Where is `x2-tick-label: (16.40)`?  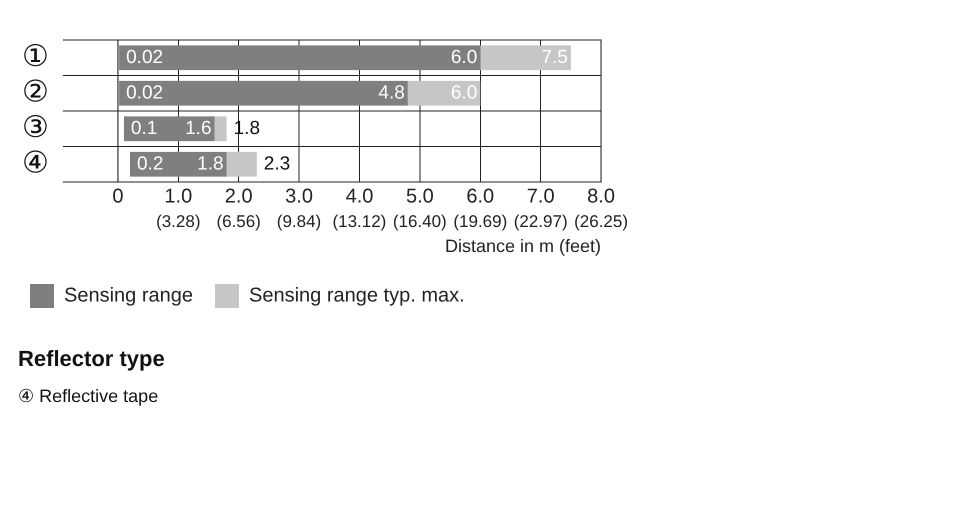
x2-tick-label: (16.40) is located at coordinates (419, 221).